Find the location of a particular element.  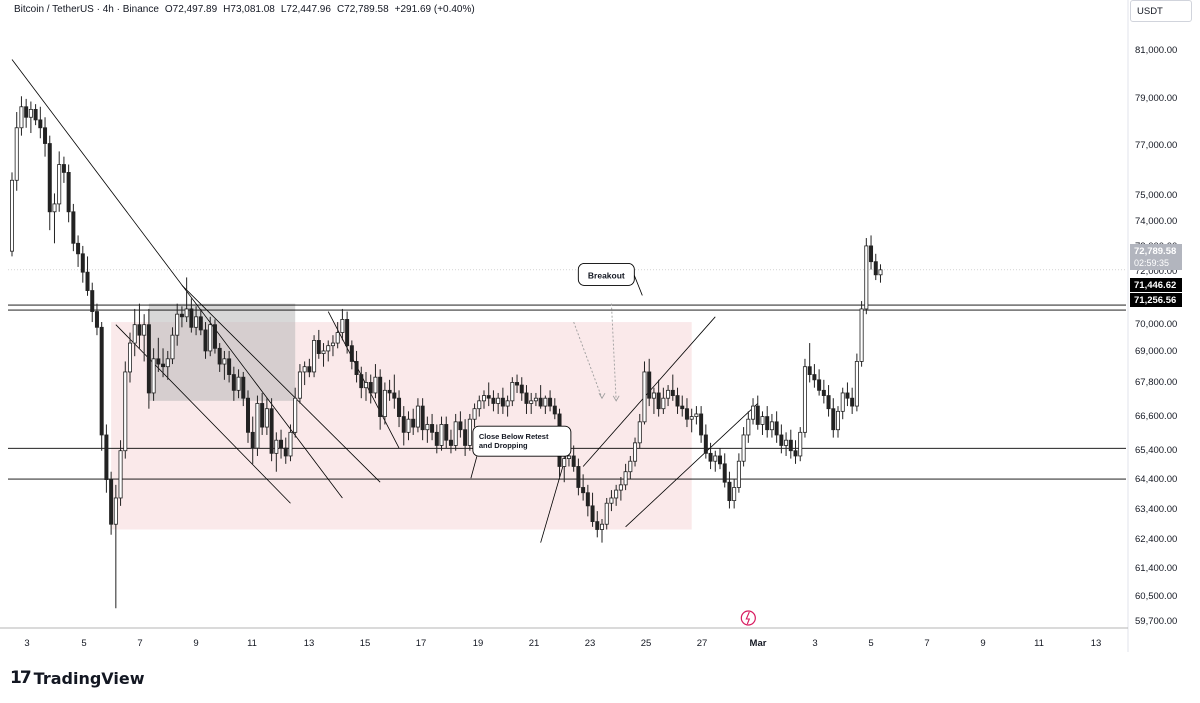

price-tick-label: 64,400.00 is located at coordinates (1156, 479).